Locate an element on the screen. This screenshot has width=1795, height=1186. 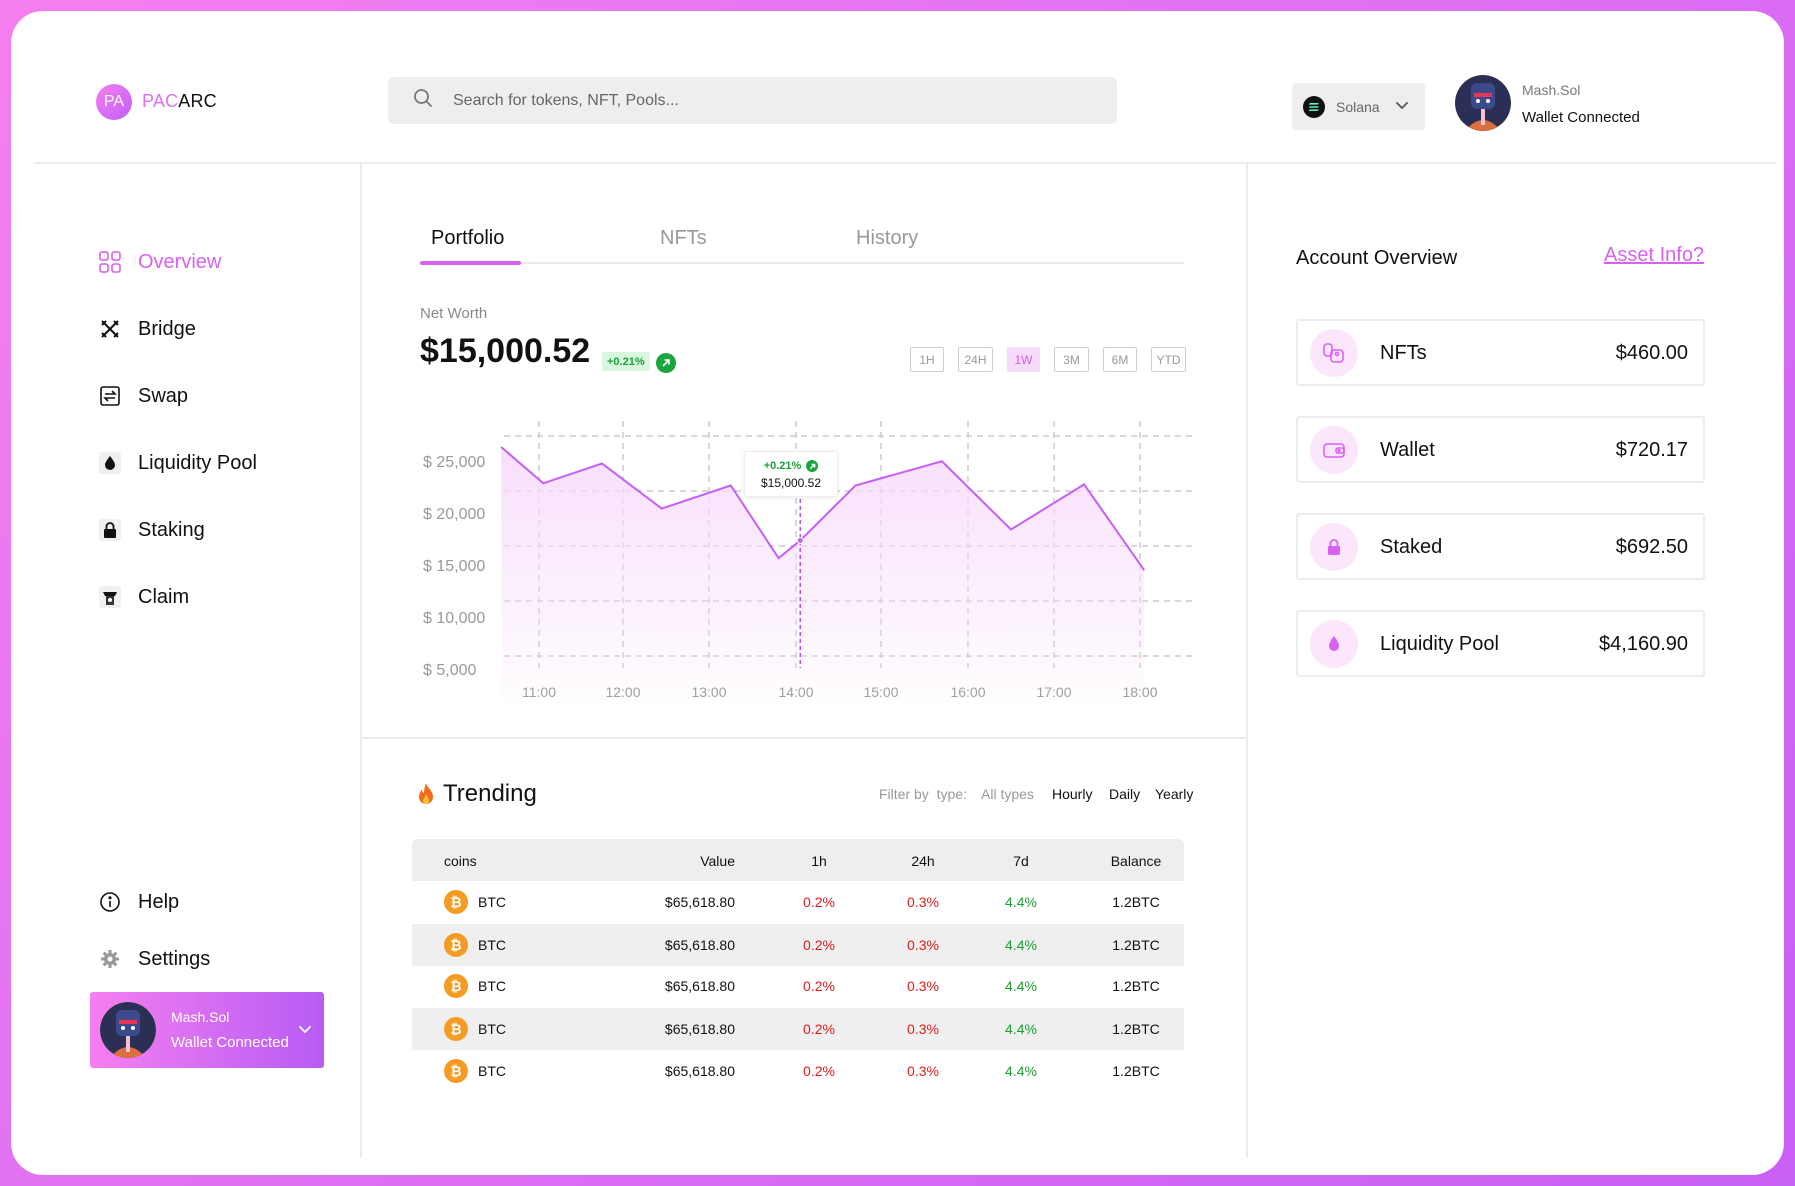
sidebar-item-swap: Swap is located at coordinates (143, 396).